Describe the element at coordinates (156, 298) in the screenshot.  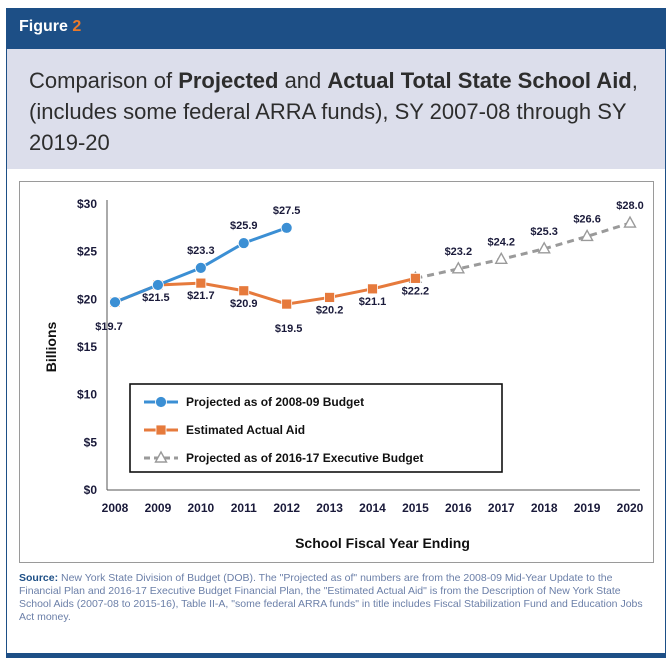
I see `data-label: $21.5` at that location.